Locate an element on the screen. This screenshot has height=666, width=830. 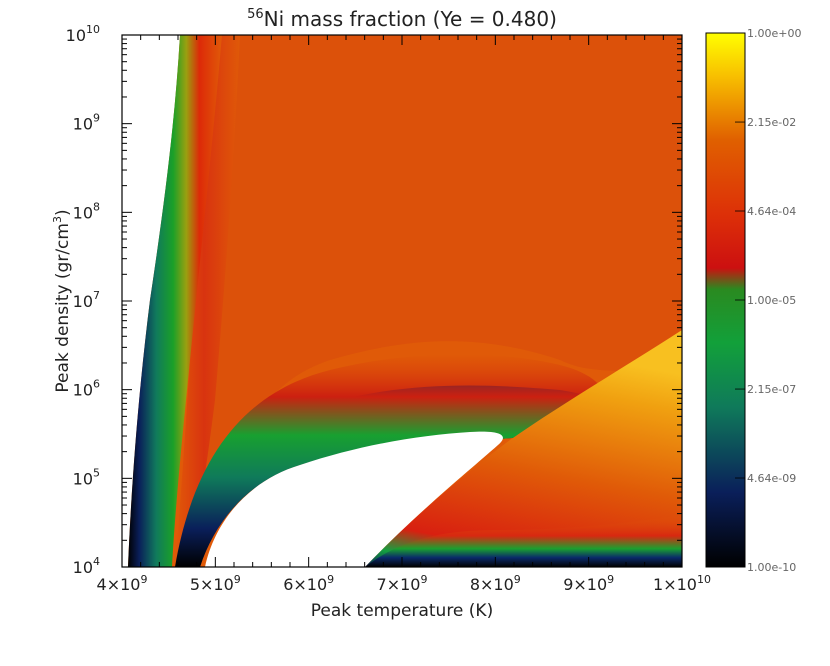
x-tick-label: 6×109 is located at coordinates (308, 583).